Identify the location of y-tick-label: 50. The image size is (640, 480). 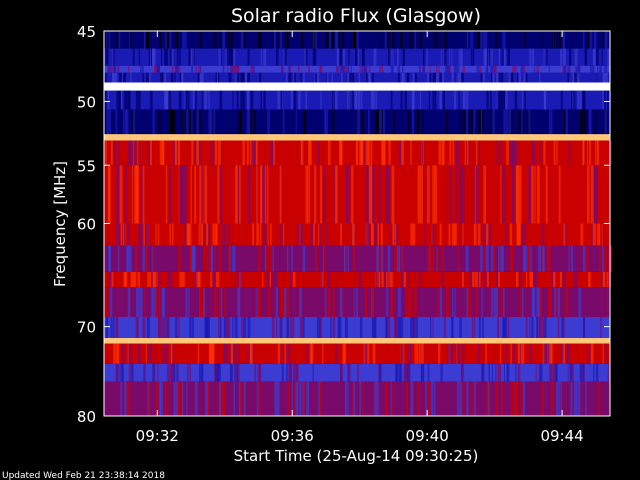
(86, 103).